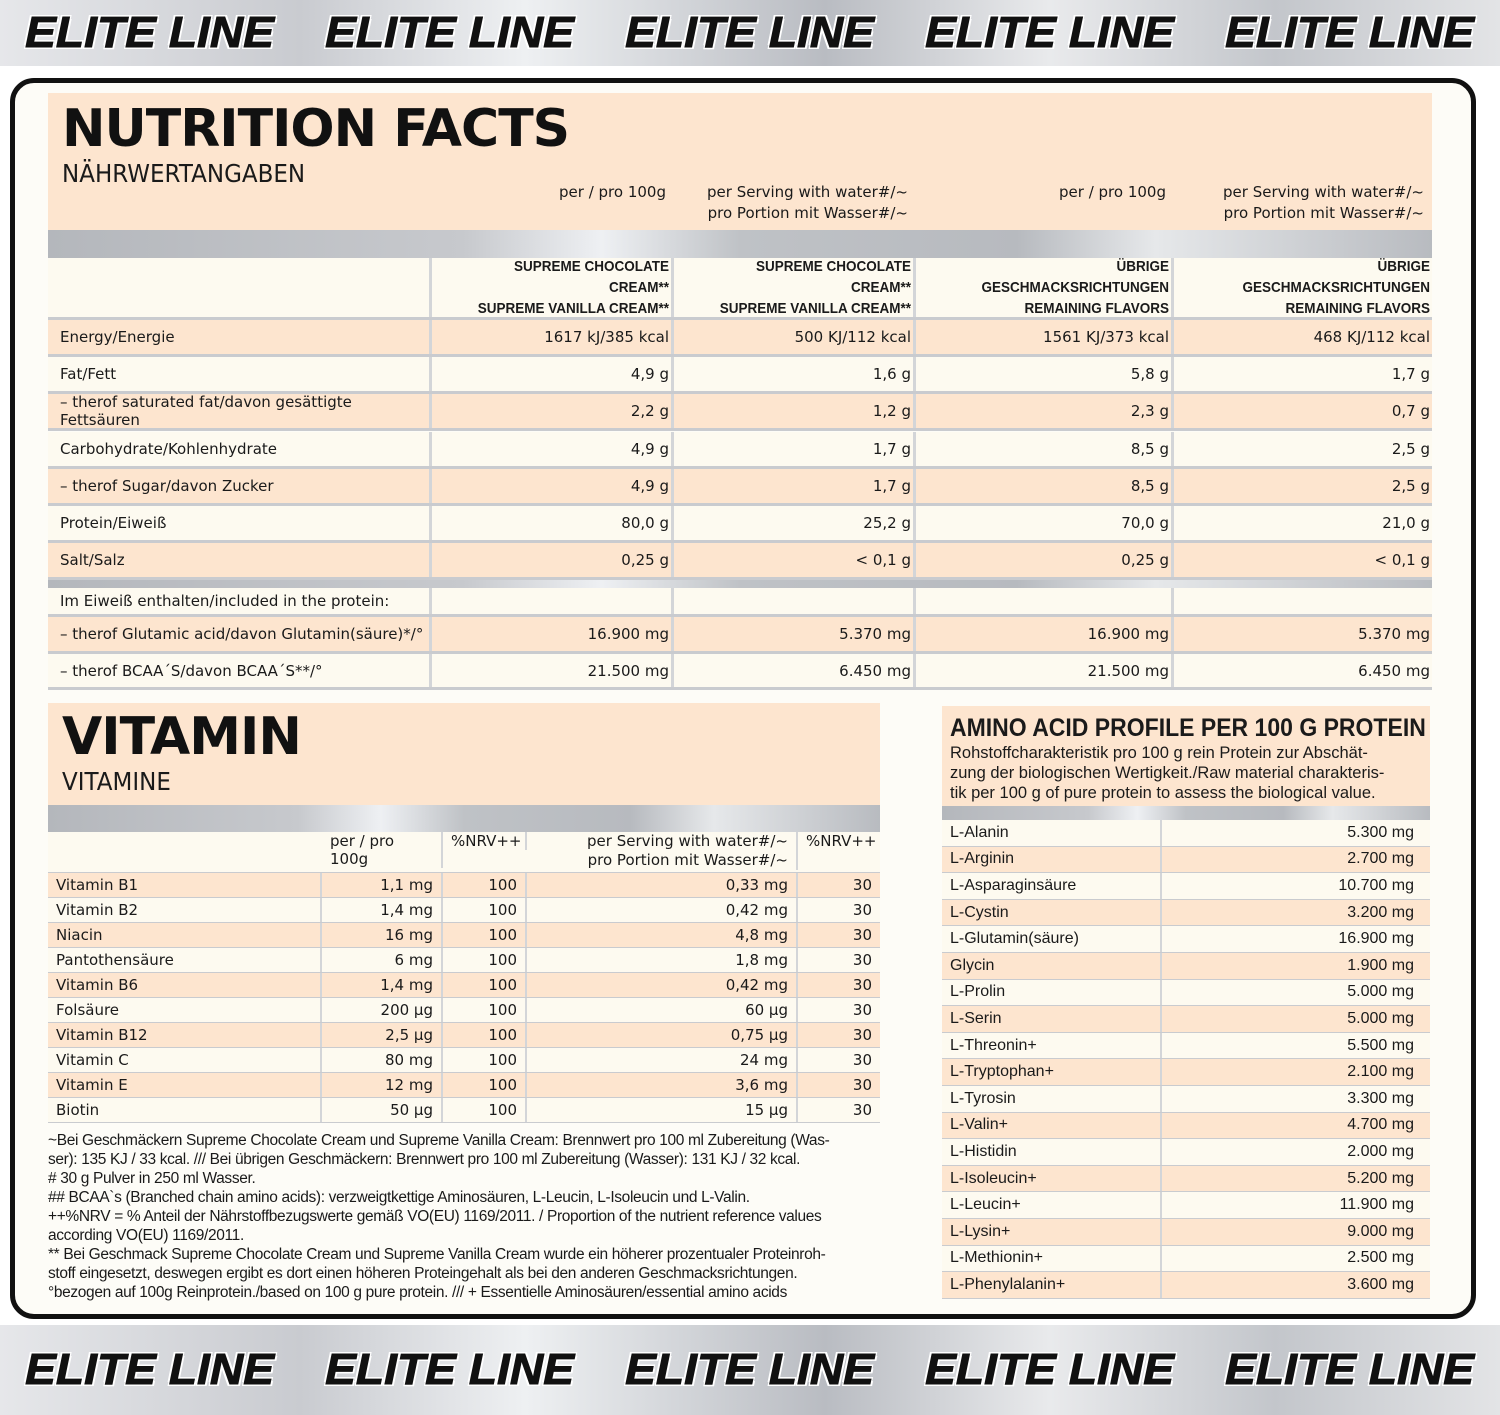  What do you see at coordinates (1045, 601) in the screenshot?
I see `nutrient-value` at bounding box center [1045, 601].